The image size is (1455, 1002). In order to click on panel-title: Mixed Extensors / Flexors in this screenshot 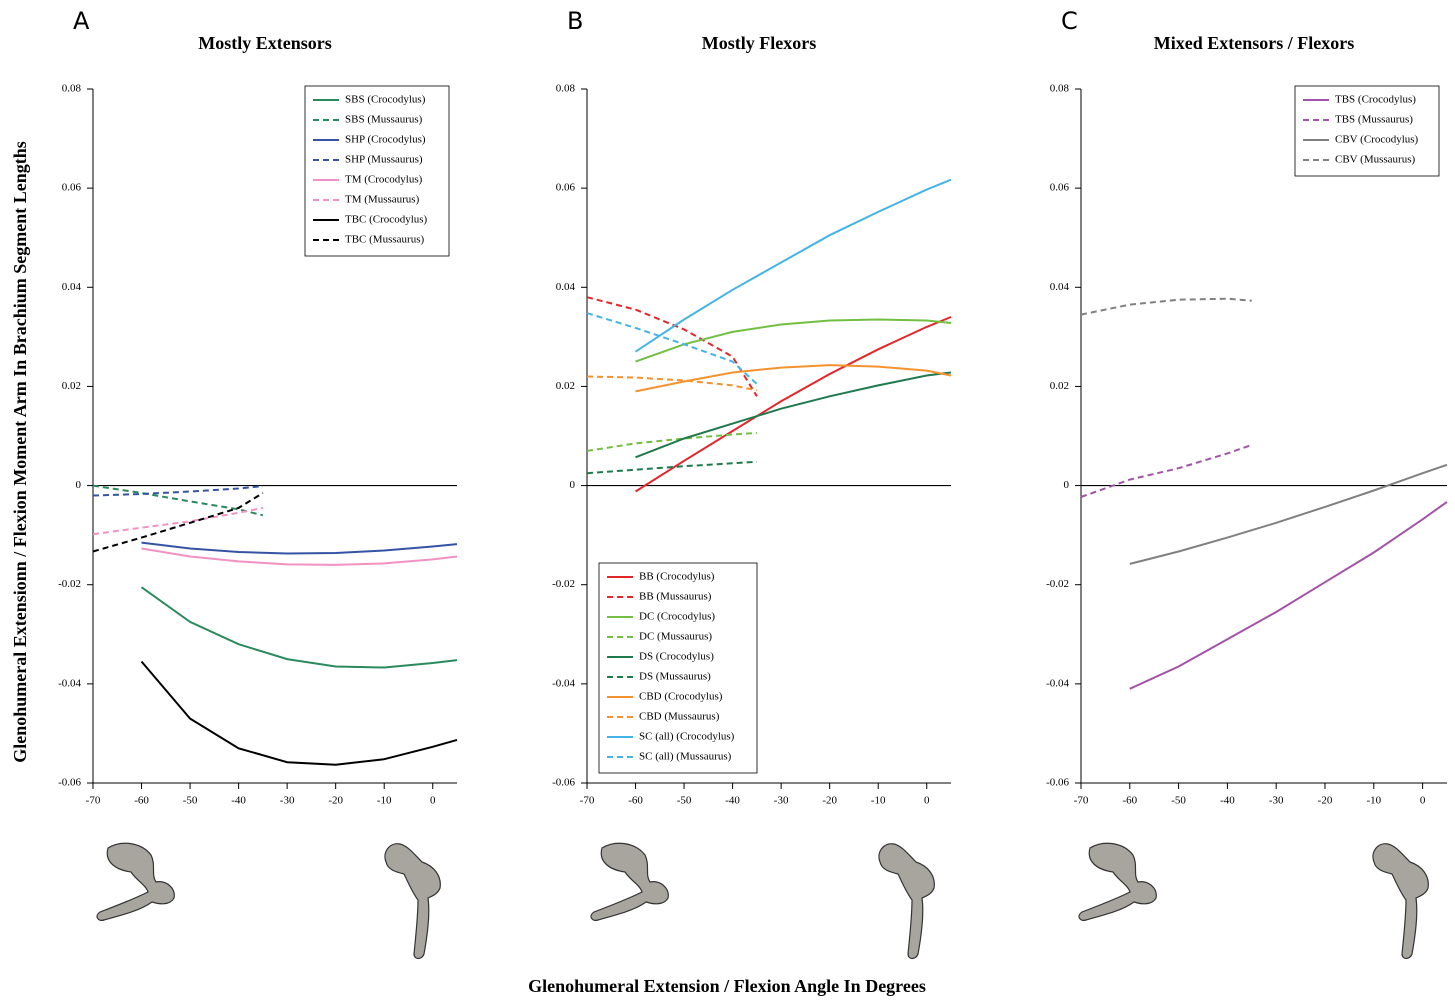, I will do `click(1254, 43)`.